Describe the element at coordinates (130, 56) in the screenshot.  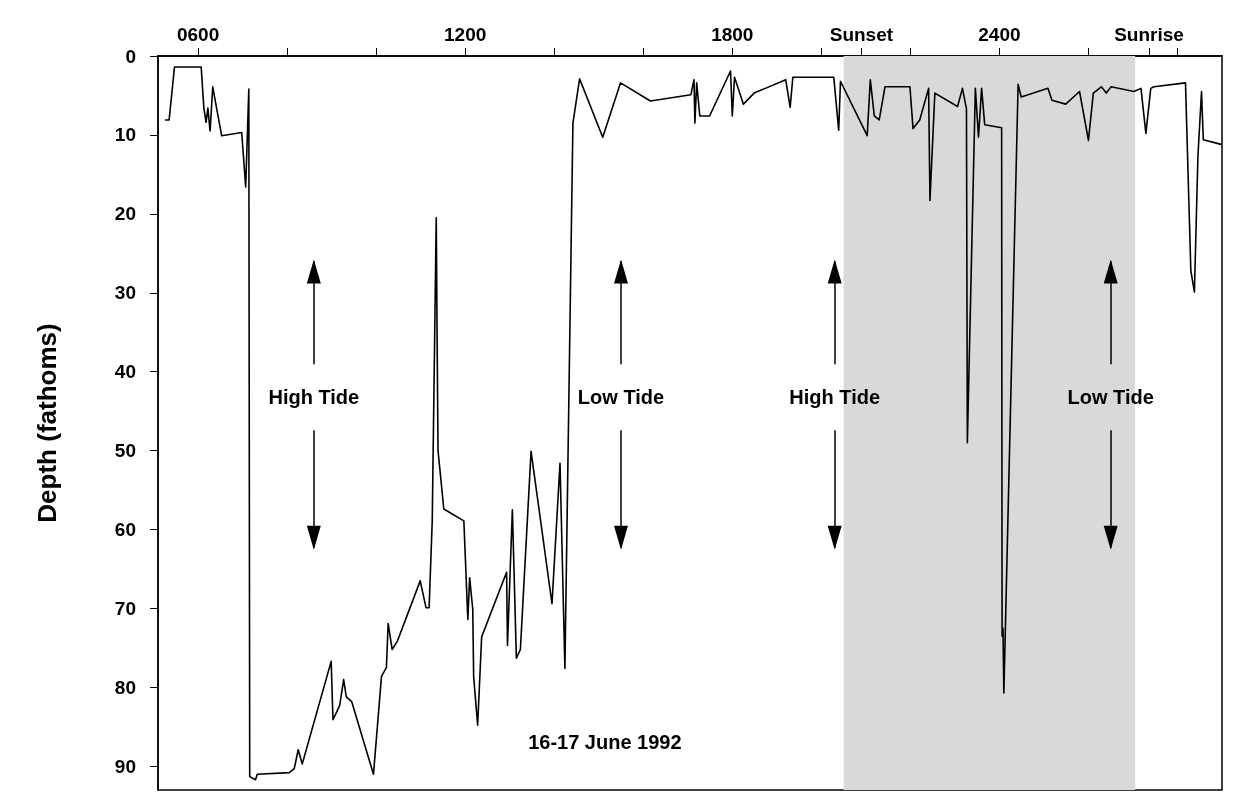
I see `y-tick-label: 0` at that location.